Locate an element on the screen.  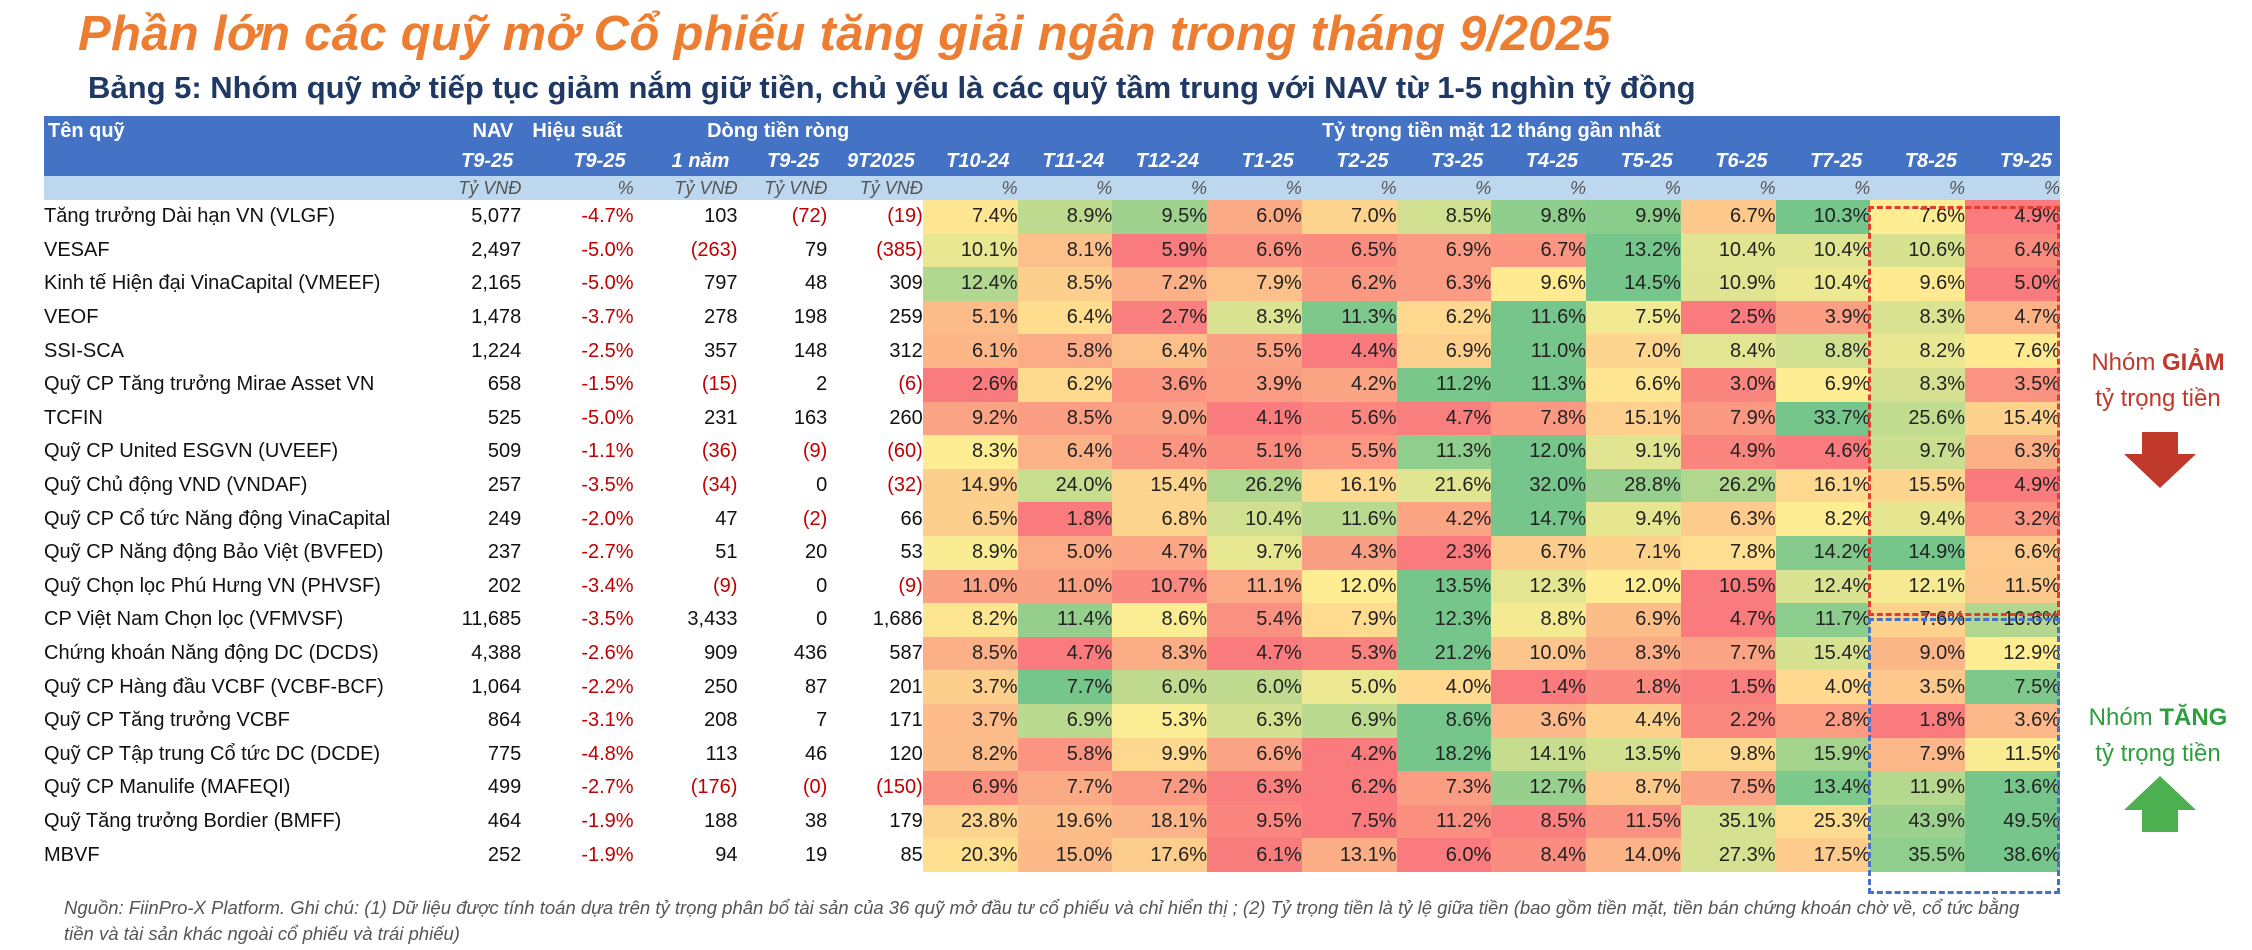
flow-1y-cell: (36) is located at coordinates (719, 451).